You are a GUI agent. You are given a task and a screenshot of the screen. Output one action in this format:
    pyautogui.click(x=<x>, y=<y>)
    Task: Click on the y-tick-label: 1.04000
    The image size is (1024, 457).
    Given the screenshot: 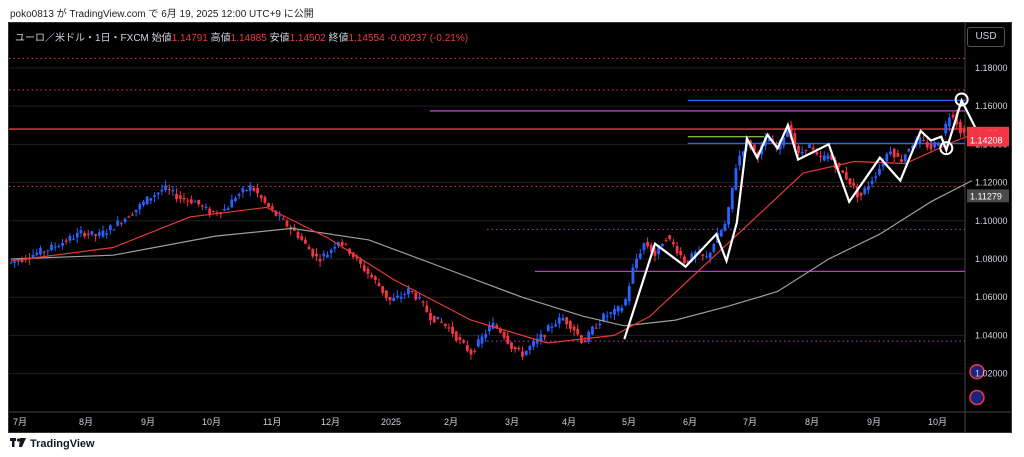 What is the action you would take?
    pyautogui.click(x=991, y=335)
    